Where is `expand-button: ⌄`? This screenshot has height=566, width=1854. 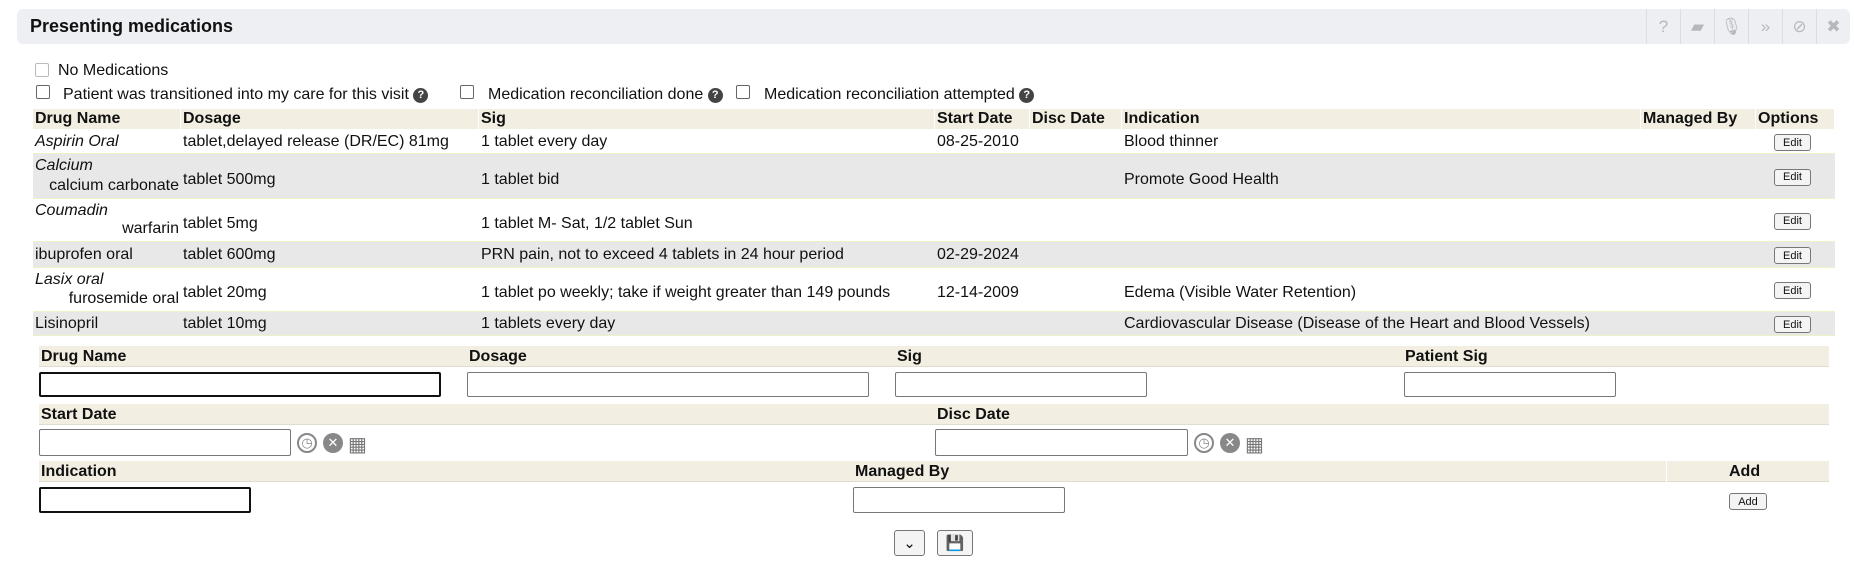
expand-button: ⌄ is located at coordinates (909, 543).